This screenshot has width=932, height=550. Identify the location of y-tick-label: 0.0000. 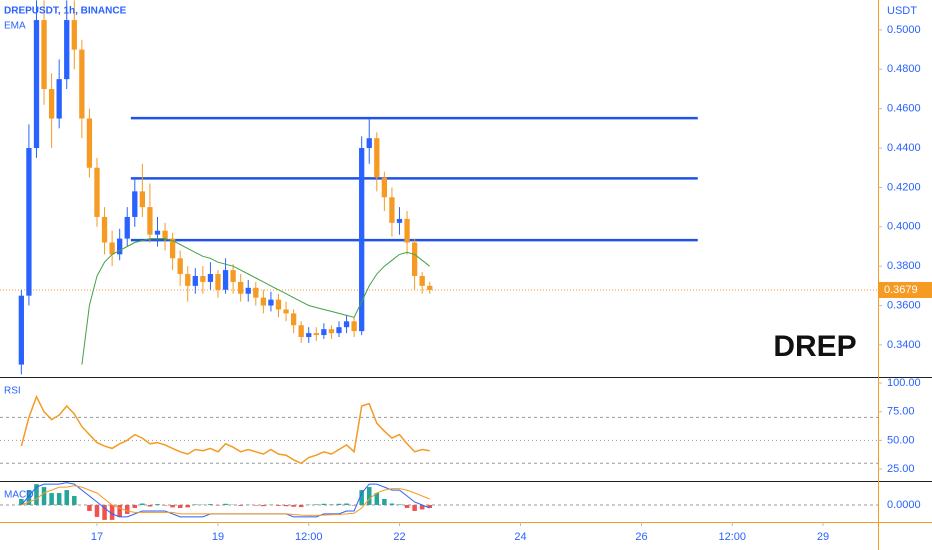
(904, 505).